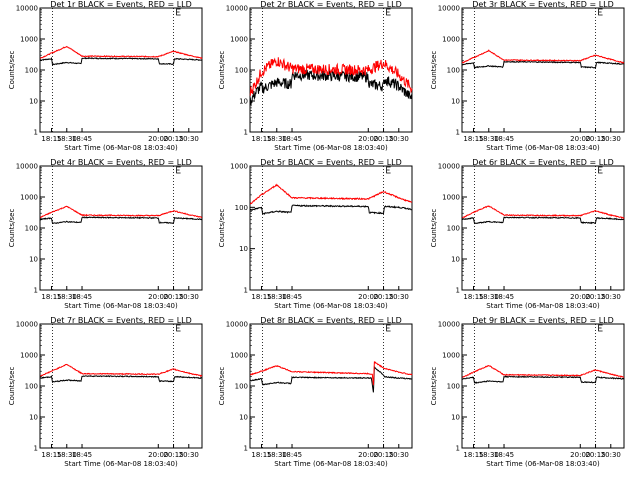 This screenshot has height=485, width=640. I want to click on panel-title: Det 9r BLACK = Events, RED = LLD, so click(543, 320).